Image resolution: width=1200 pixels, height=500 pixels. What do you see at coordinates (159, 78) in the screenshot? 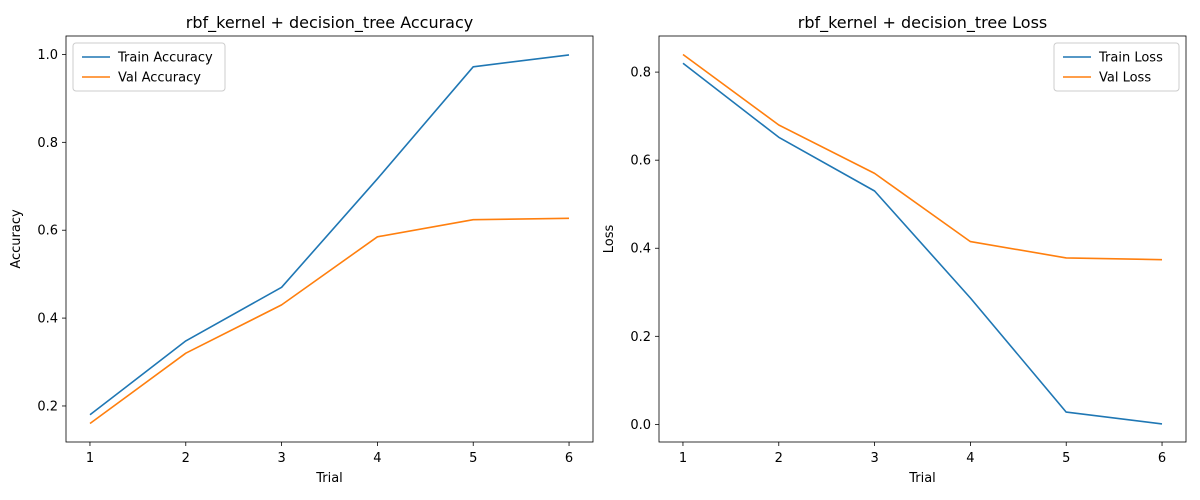
I see `accuracy-legend-label-val-accuracy: Val Accuracy` at bounding box center [159, 78].